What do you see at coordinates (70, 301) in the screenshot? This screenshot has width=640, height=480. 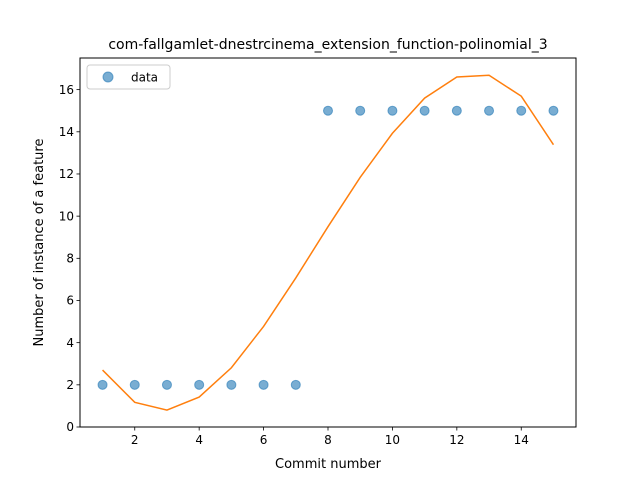 I see `y-tick-label: 6` at bounding box center [70, 301].